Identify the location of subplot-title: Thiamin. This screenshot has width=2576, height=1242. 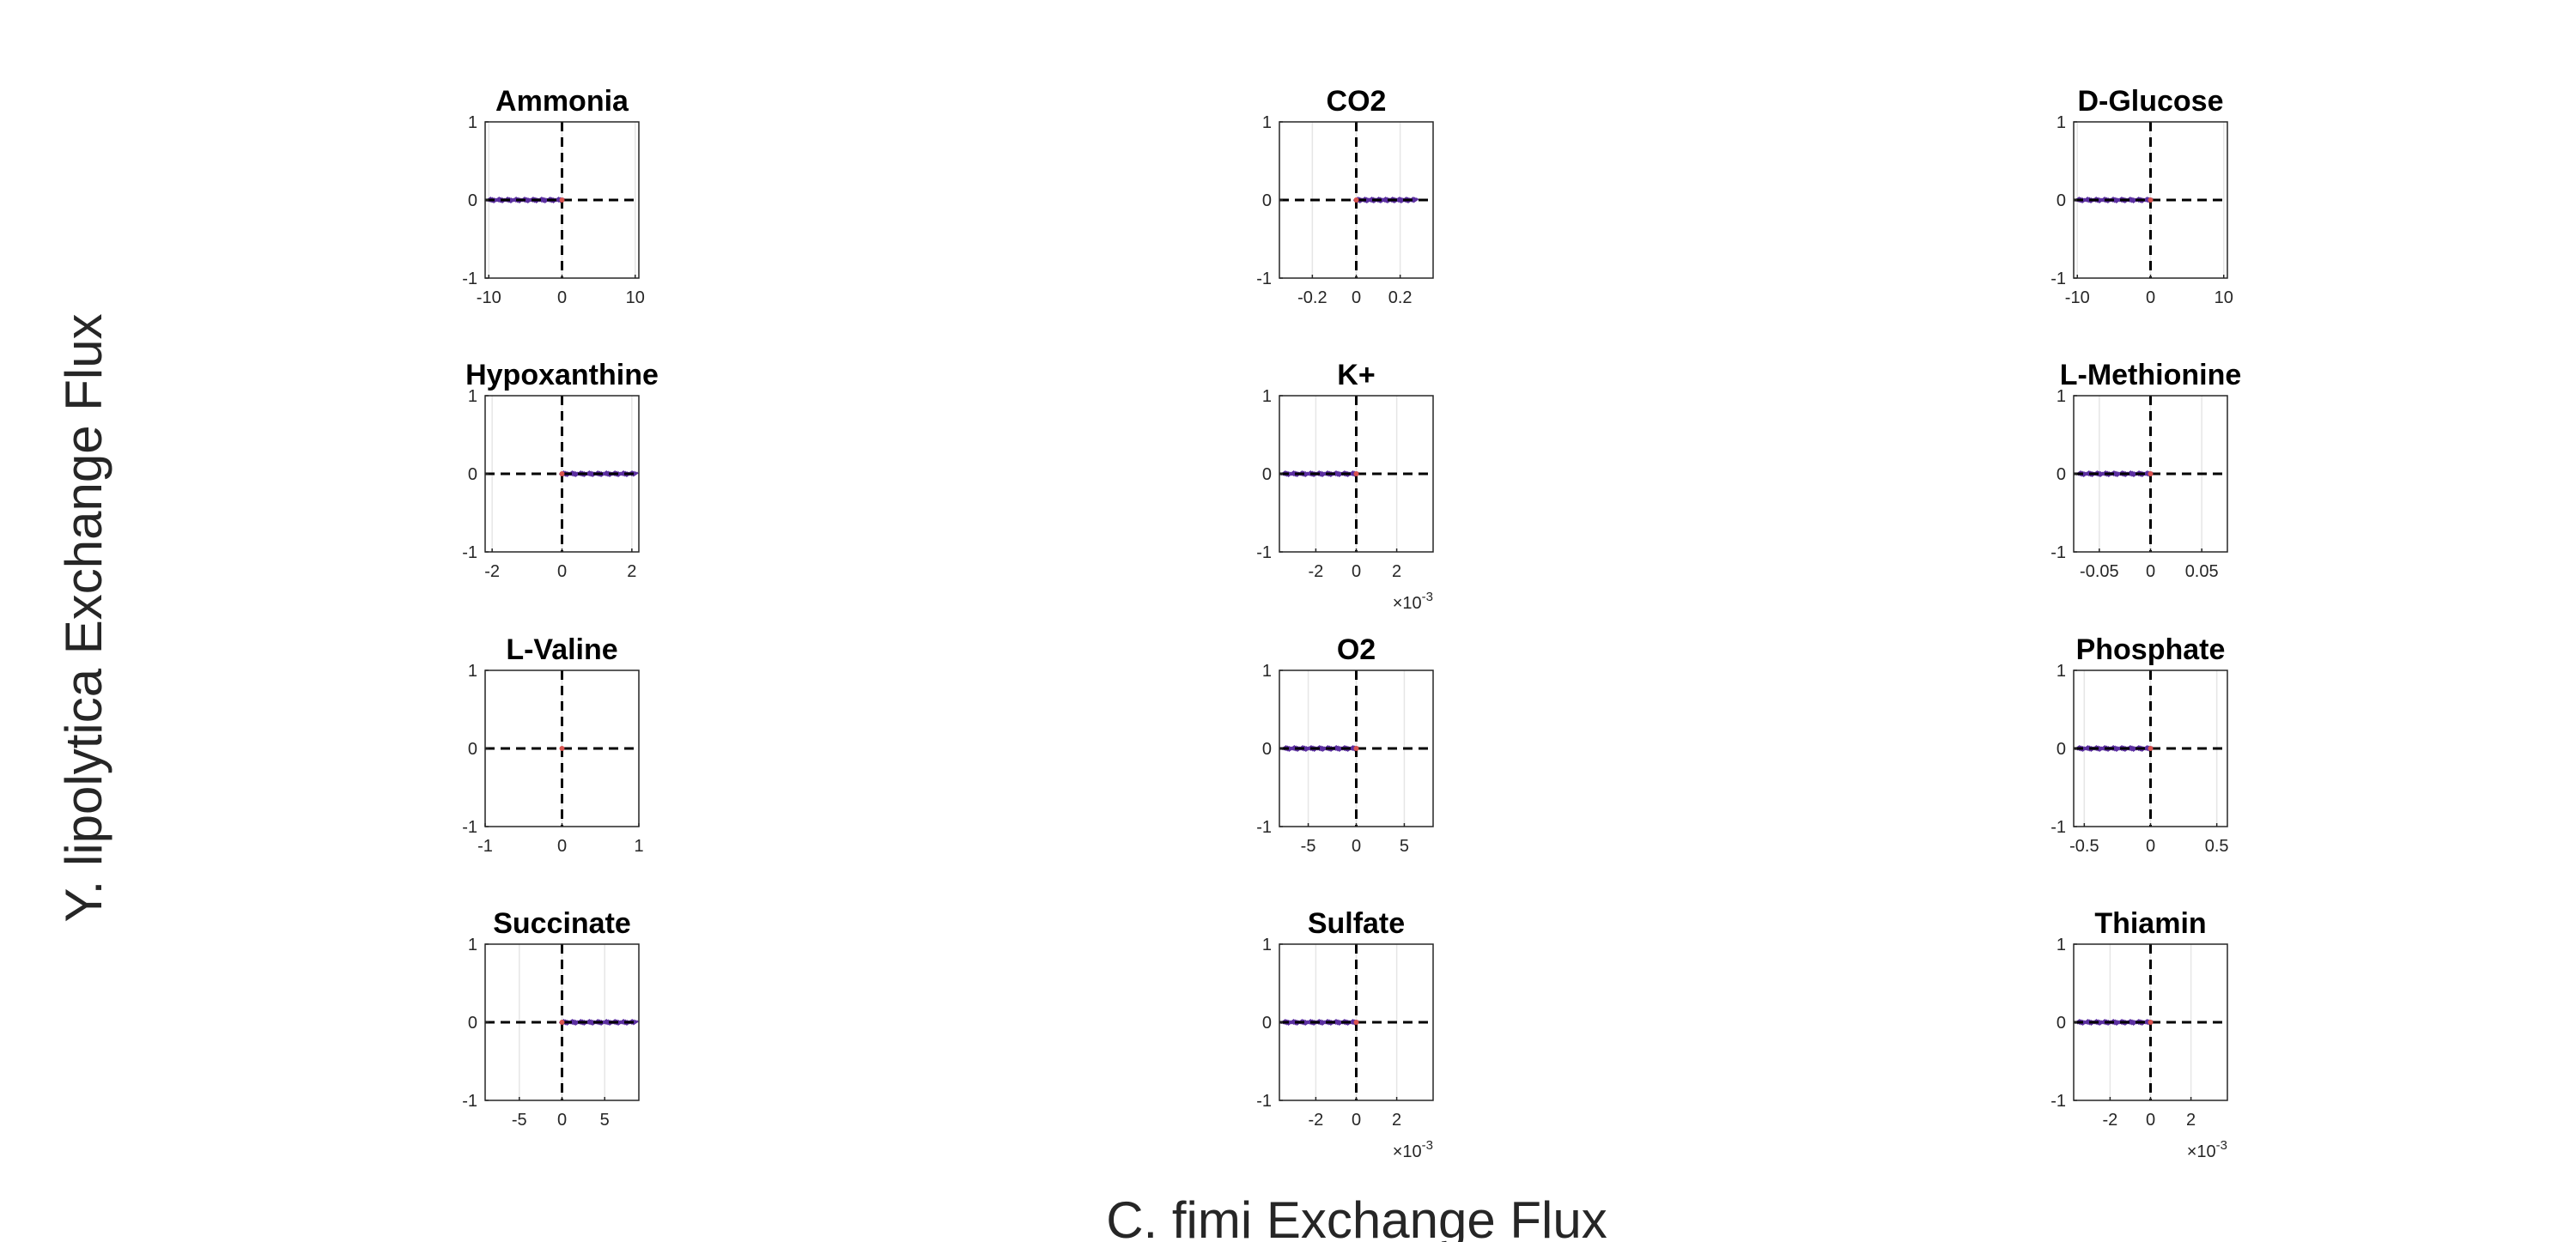
(2150, 924).